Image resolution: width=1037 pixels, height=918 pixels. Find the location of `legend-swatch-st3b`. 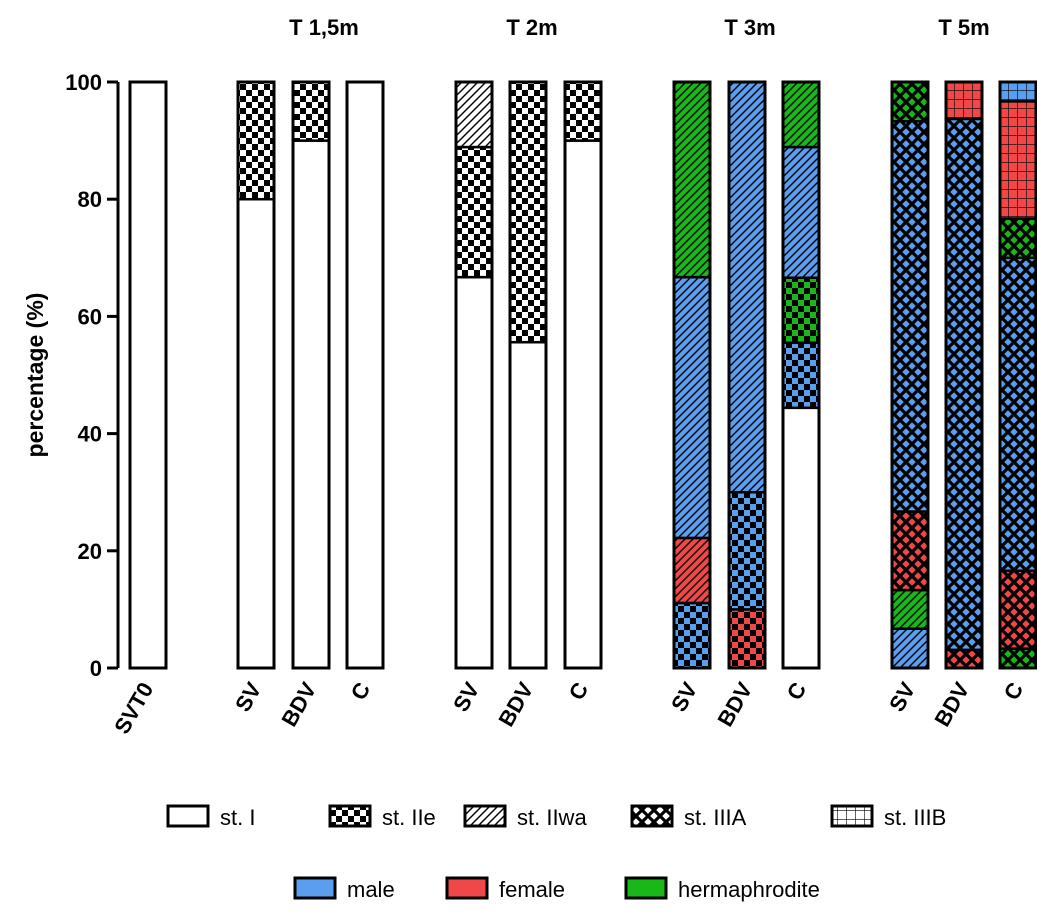

legend-swatch-st3b is located at coordinates (852, 816).